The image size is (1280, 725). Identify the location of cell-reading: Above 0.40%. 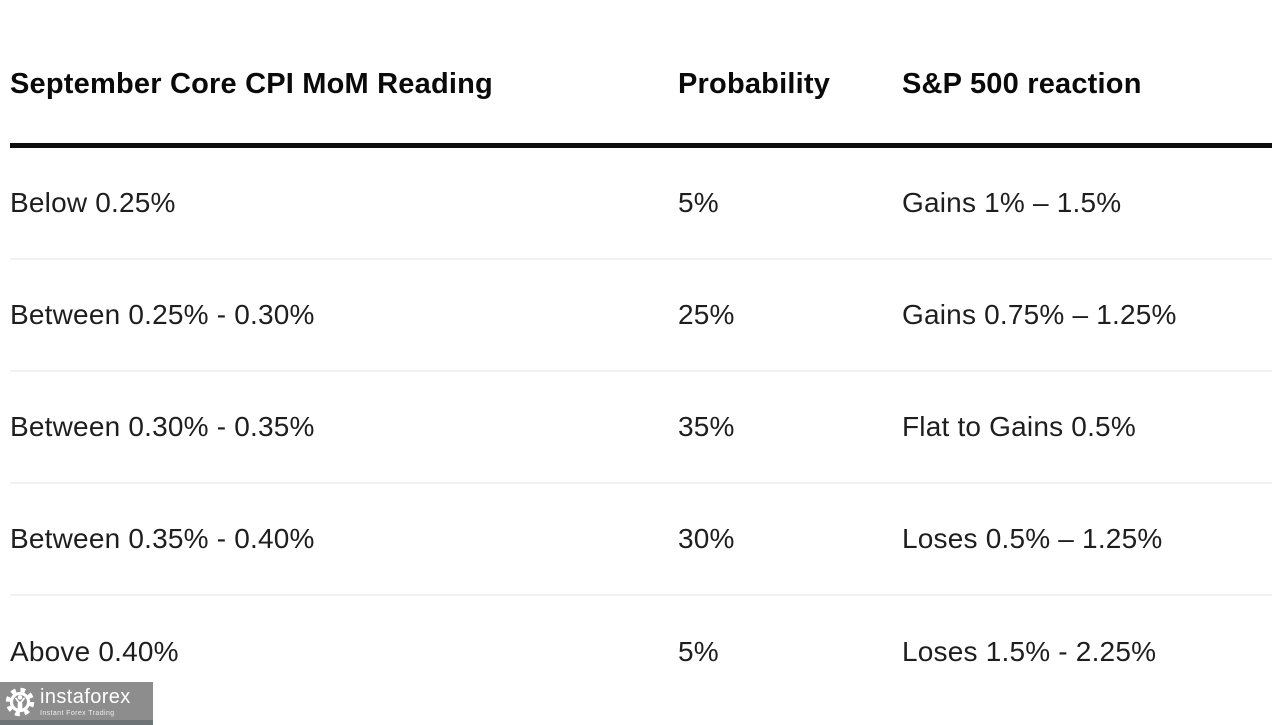
(94, 652).